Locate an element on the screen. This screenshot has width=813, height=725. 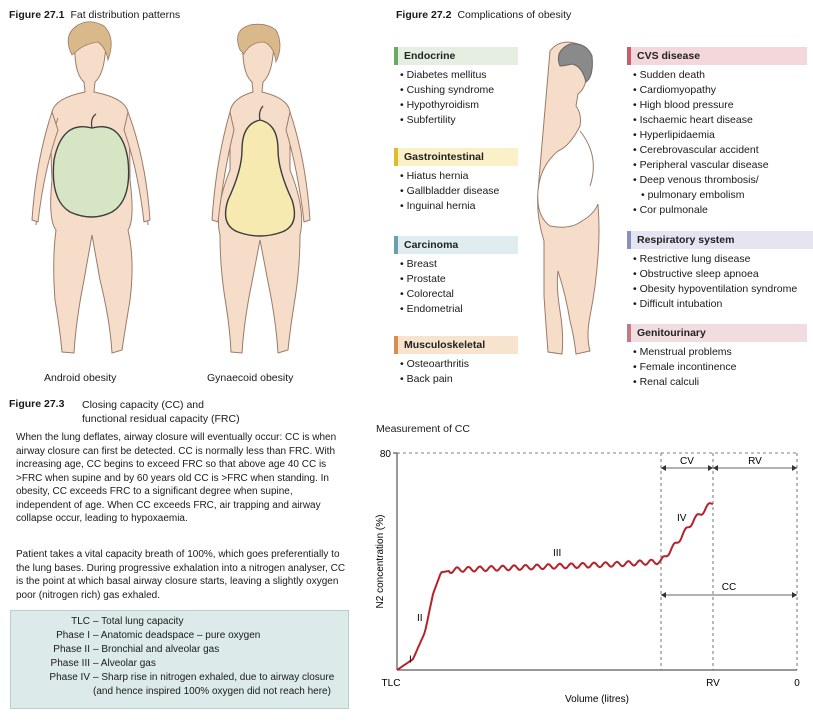
gynaecoid-body-figure is located at coordinates (261, 188).